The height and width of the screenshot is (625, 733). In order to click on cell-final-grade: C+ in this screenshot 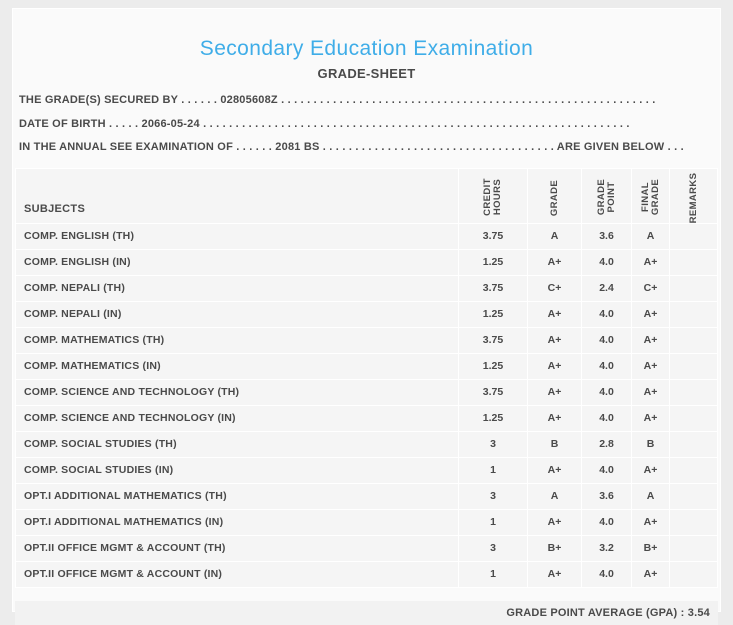, I will do `click(650, 288)`.